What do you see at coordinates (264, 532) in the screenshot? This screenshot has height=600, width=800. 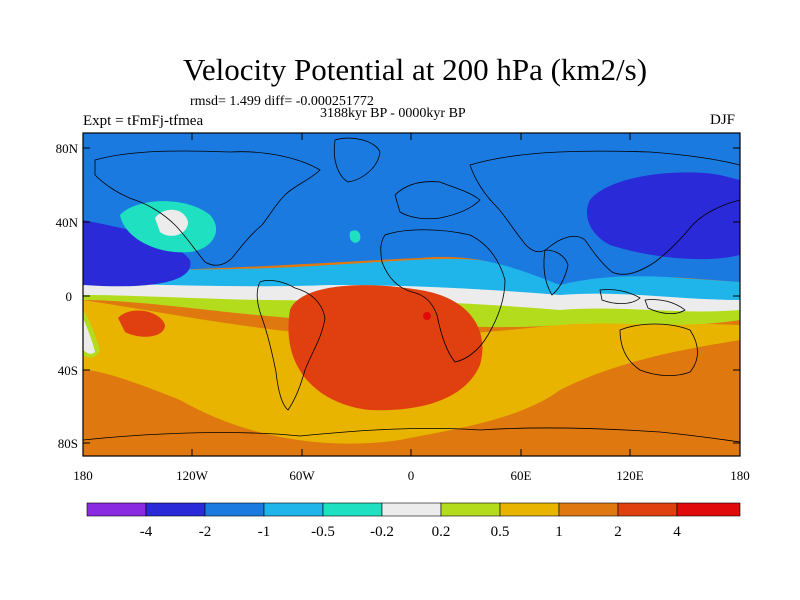 I see `colorbar-label: -1` at bounding box center [264, 532].